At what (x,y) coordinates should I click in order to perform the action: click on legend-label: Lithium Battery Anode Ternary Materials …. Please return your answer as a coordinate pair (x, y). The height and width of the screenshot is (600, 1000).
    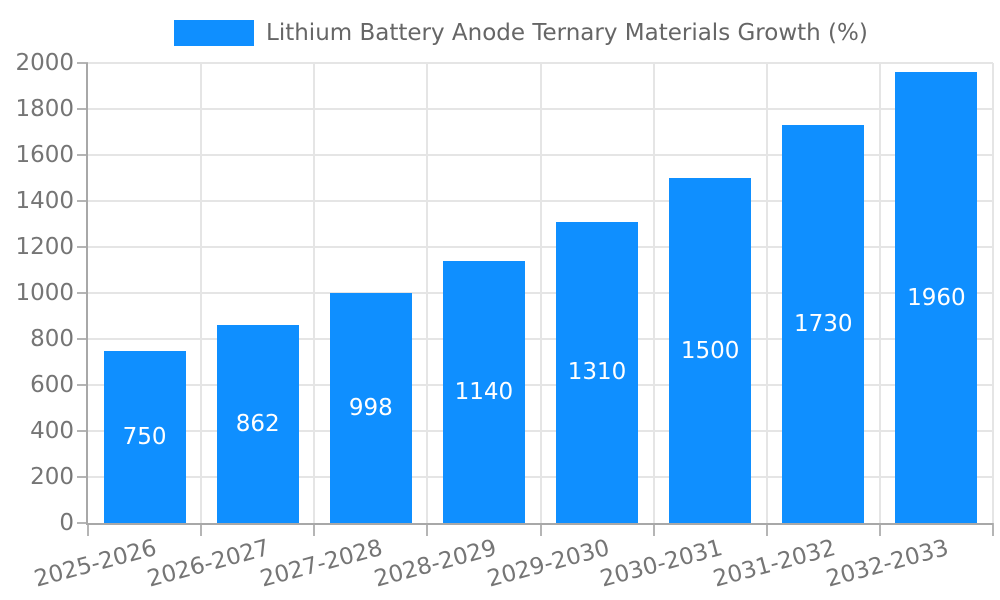
    Looking at the image, I should click on (567, 33).